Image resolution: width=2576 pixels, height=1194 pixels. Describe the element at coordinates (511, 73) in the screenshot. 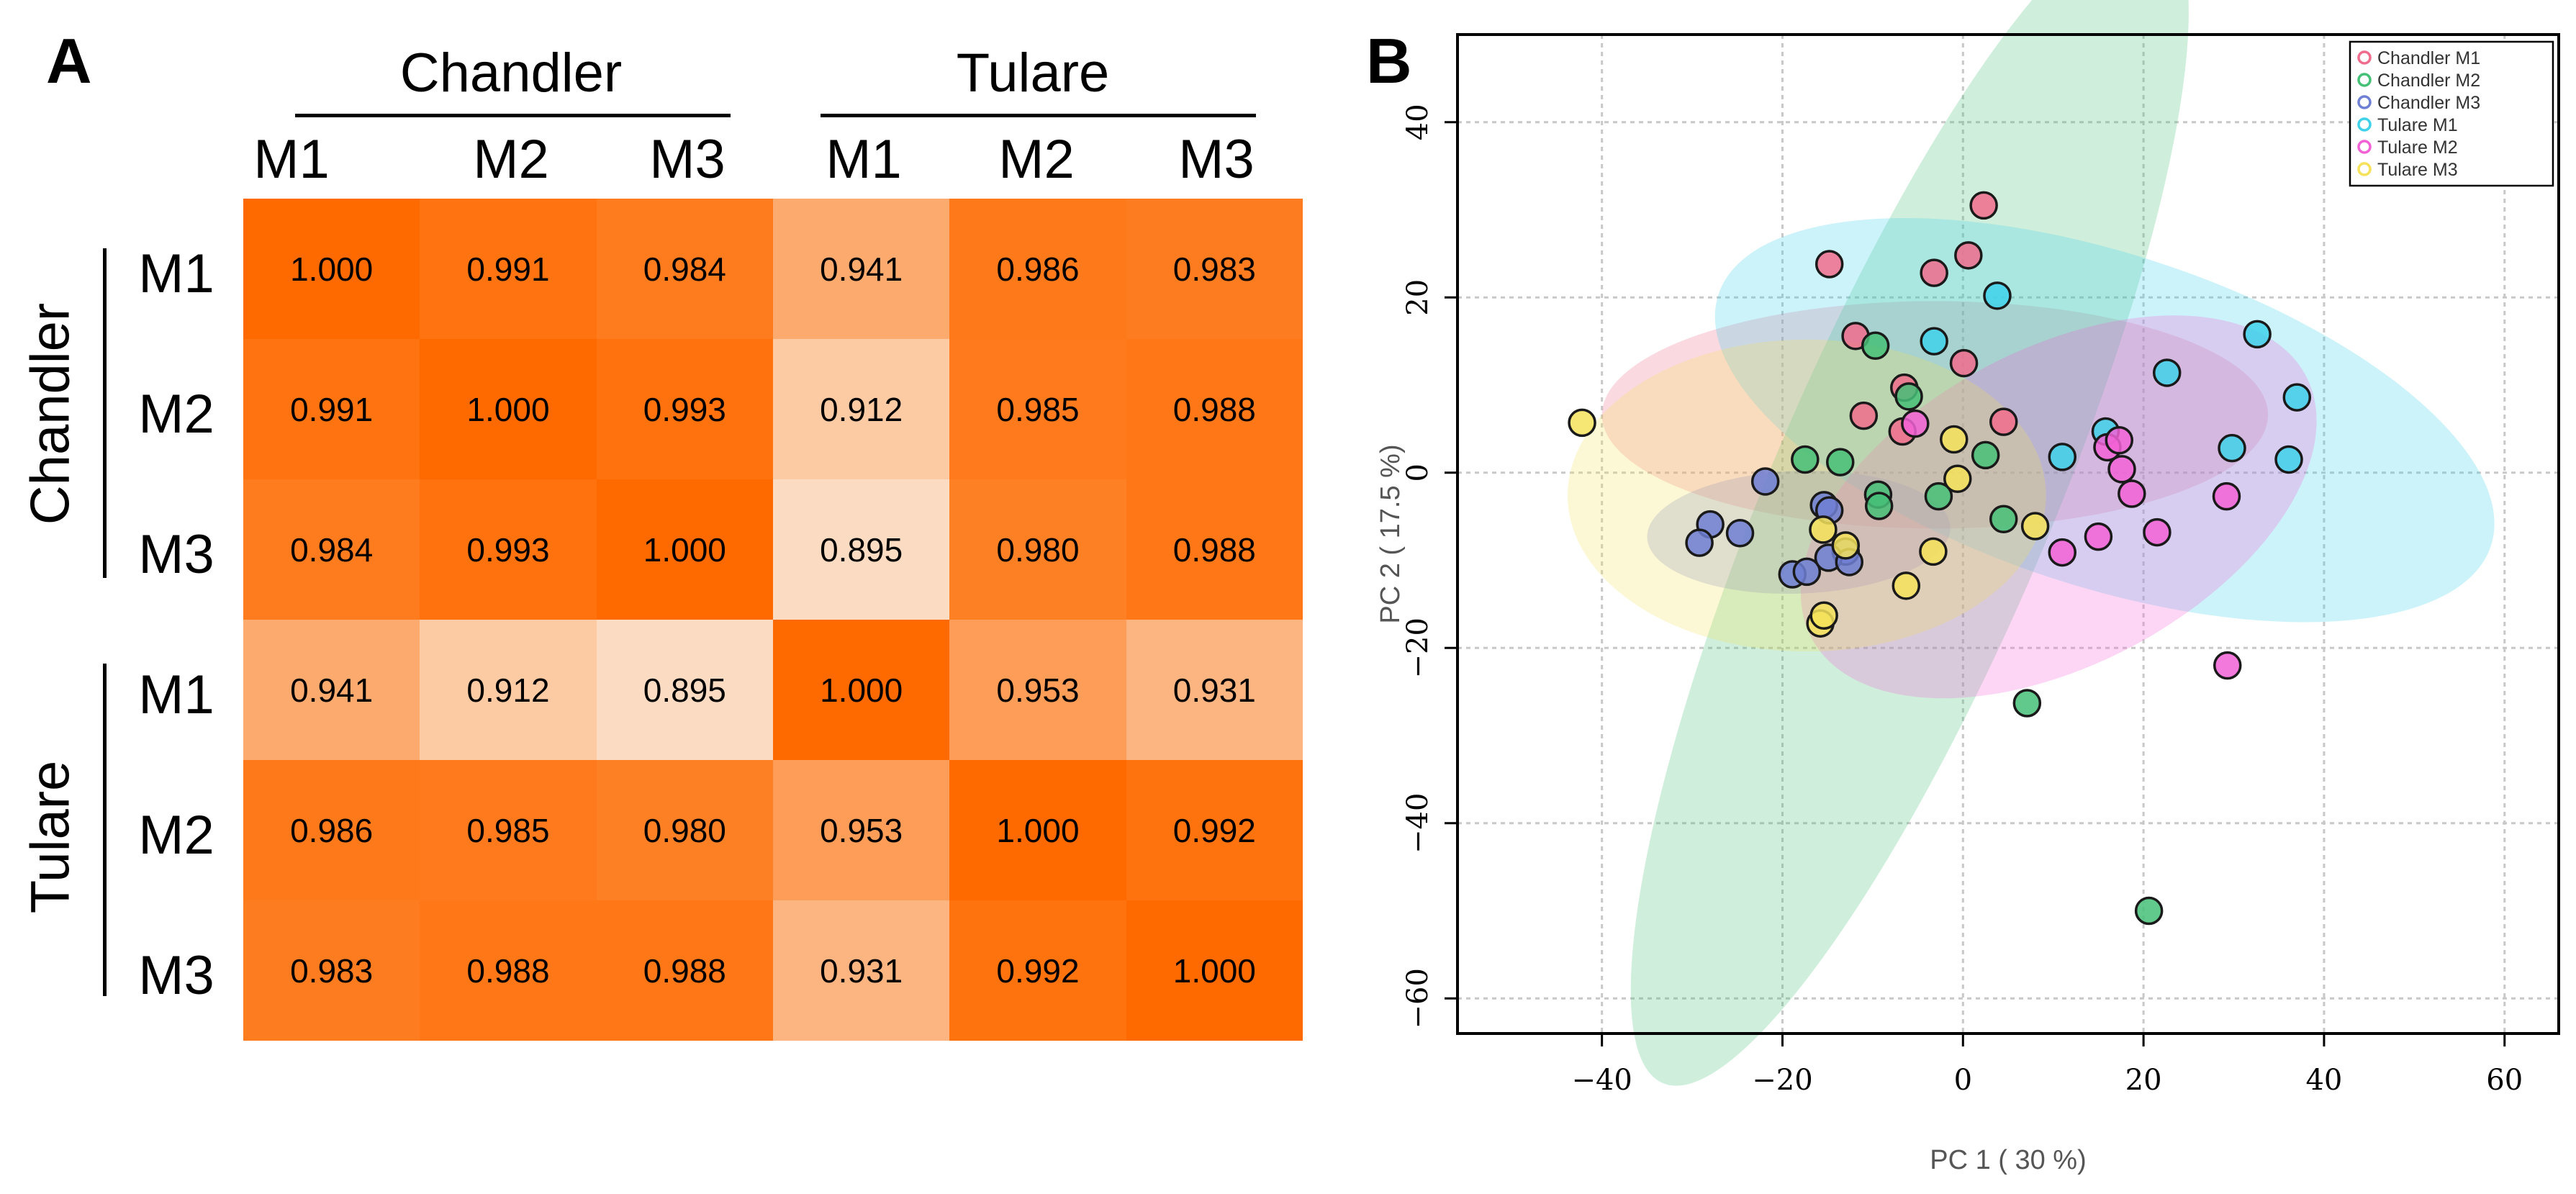

I see `column-group-label-chandler: Chandler` at that location.